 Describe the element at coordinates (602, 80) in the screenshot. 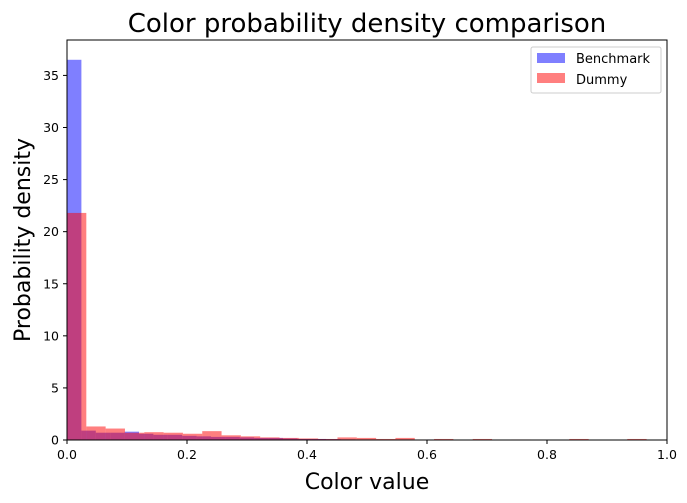

I see `legend-label-dummy: Dummy` at that location.